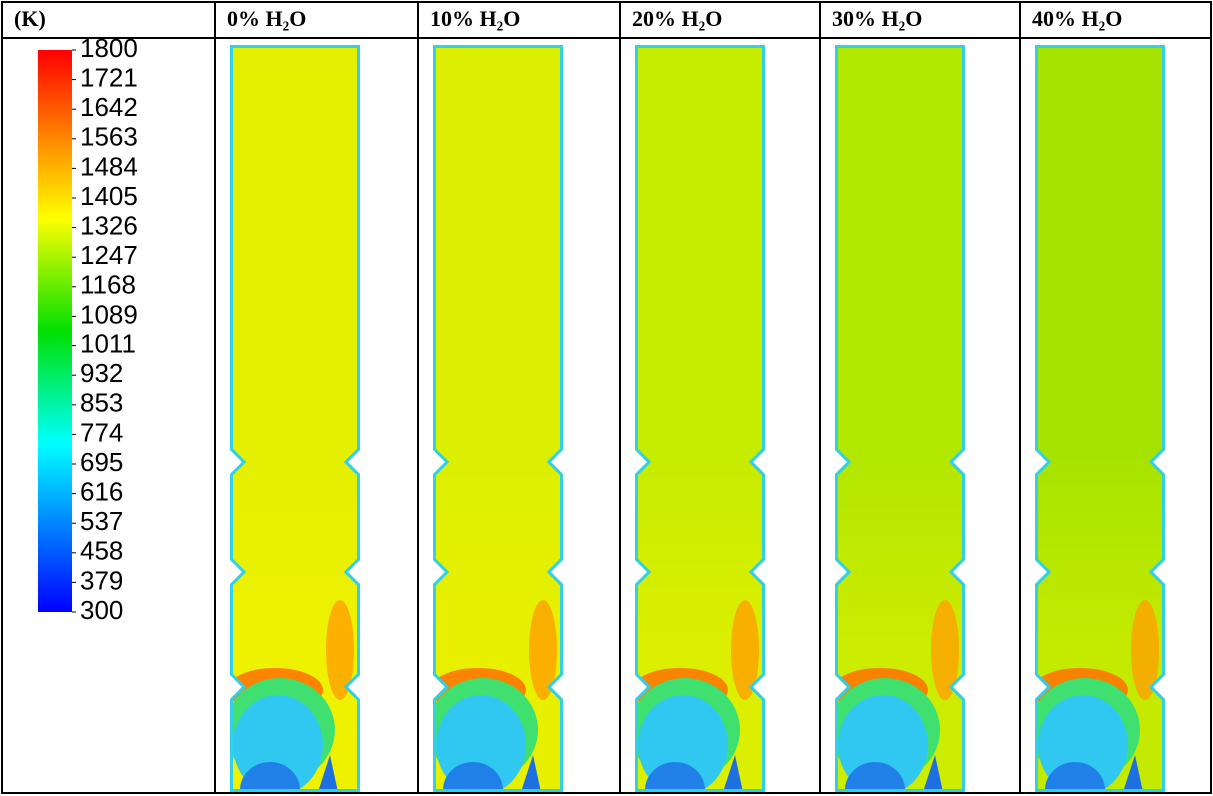 This screenshot has width=1213, height=796. What do you see at coordinates (109, 48) in the screenshot?
I see `tick-label: 1800` at bounding box center [109, 48].